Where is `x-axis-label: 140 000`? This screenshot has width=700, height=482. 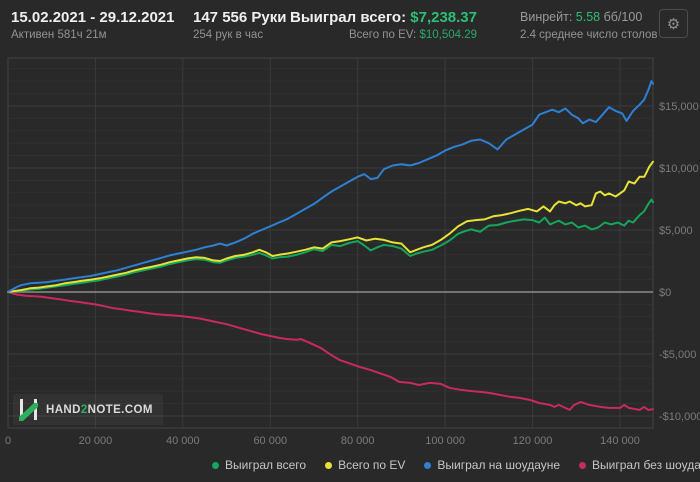 x-axis-label: 140 000 is located at coordinates (620, 441).